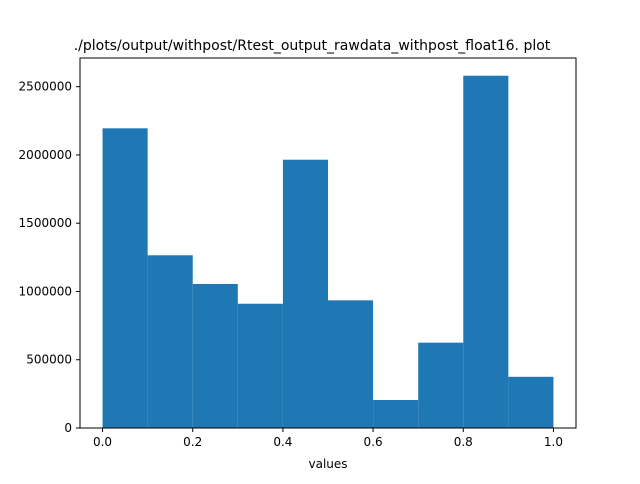 The width and height of the screenshot is (640, 484). What do you see at coordinates (553, 442) in the screenshot?
I see `x-tick-label: 1.0` at bounding box center [553, 442].